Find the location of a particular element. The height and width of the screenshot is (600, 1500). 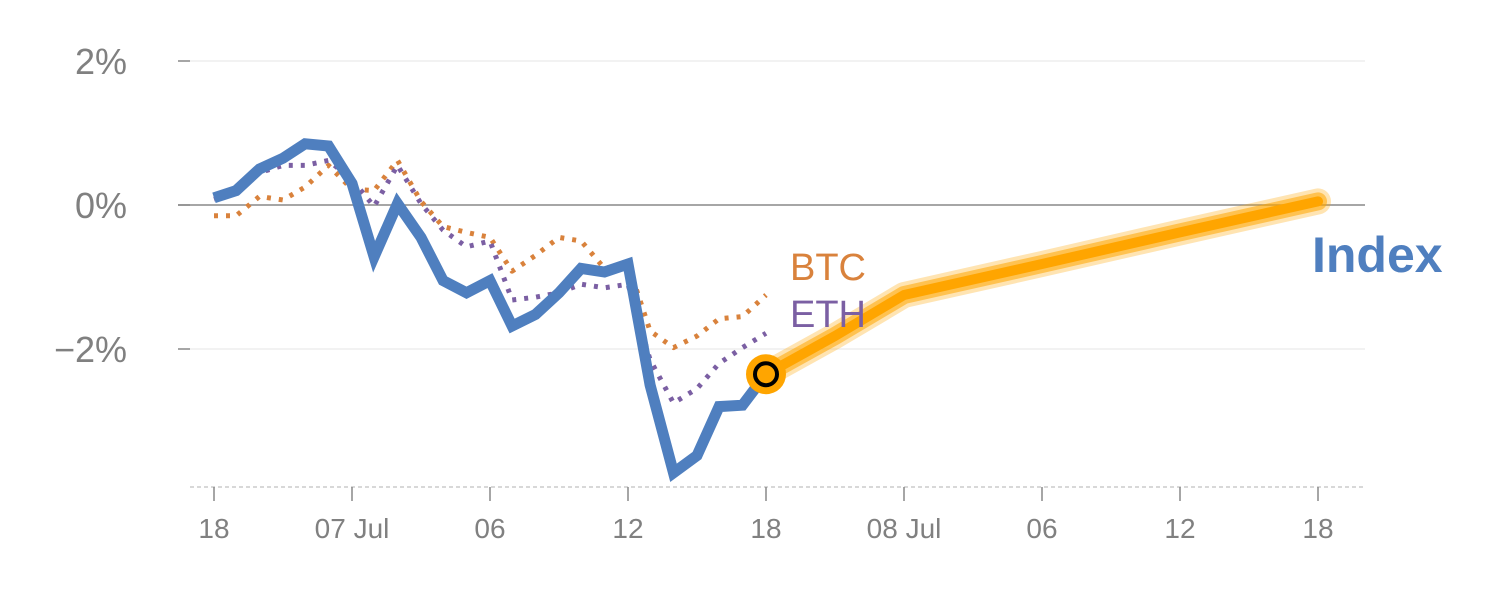

series-labels: BTC ETH Index is located at coordinates (1116, 281).